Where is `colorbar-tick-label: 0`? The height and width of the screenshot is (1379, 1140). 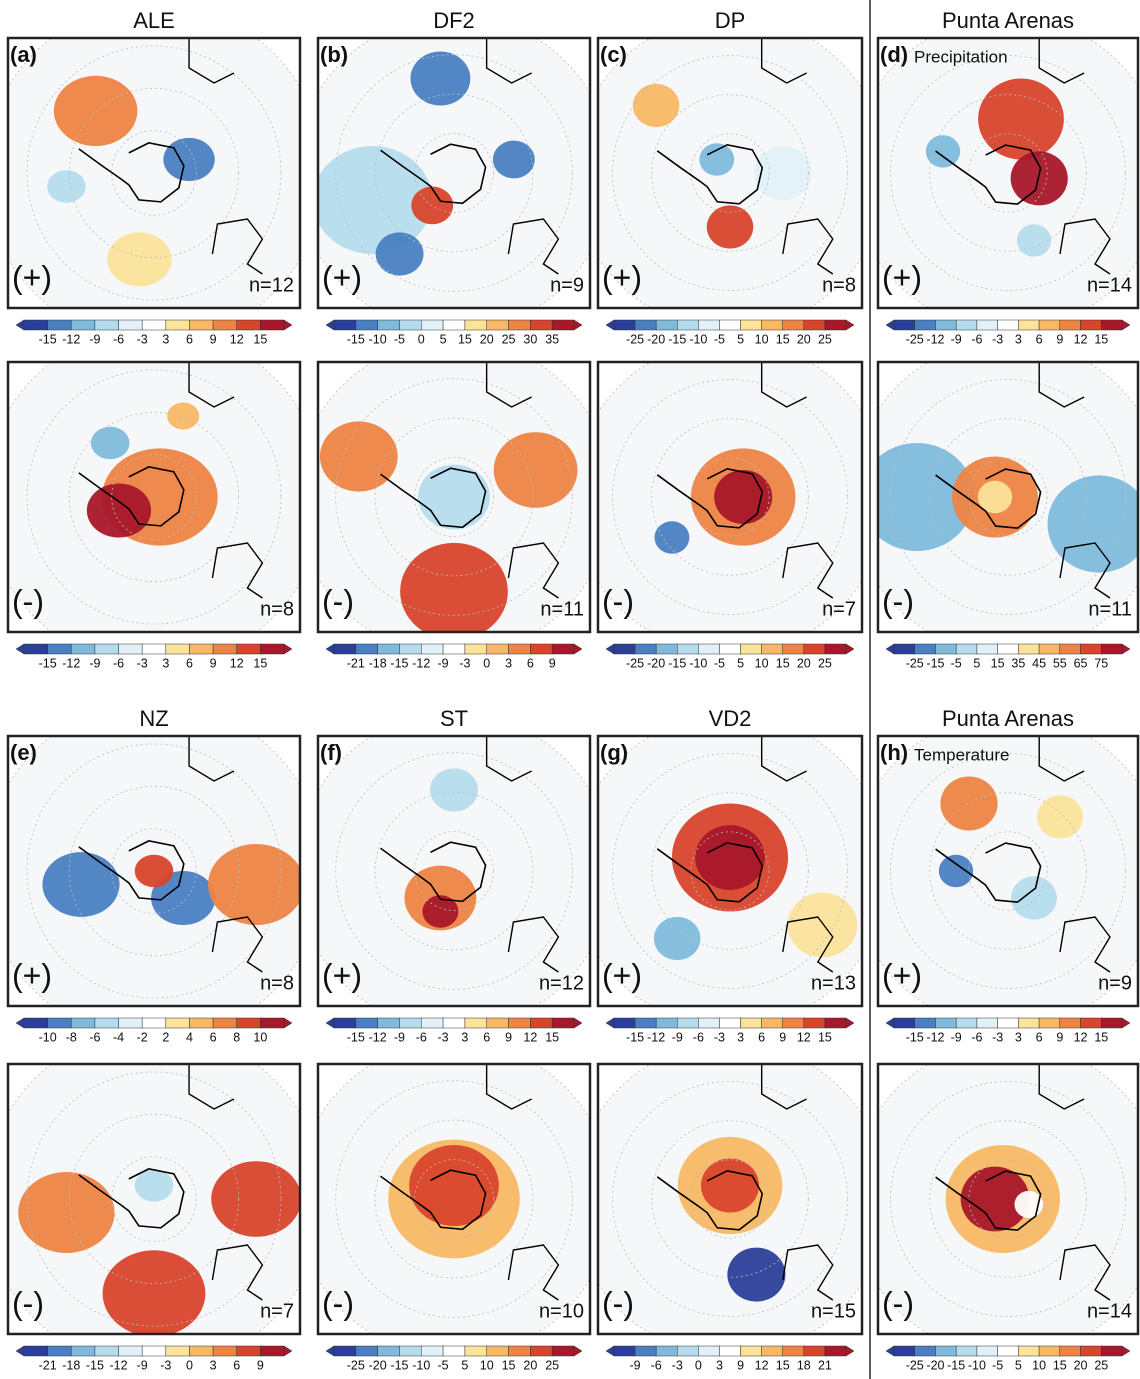 colorbar-tick-label: 0 is located at coordinates (421, 339).